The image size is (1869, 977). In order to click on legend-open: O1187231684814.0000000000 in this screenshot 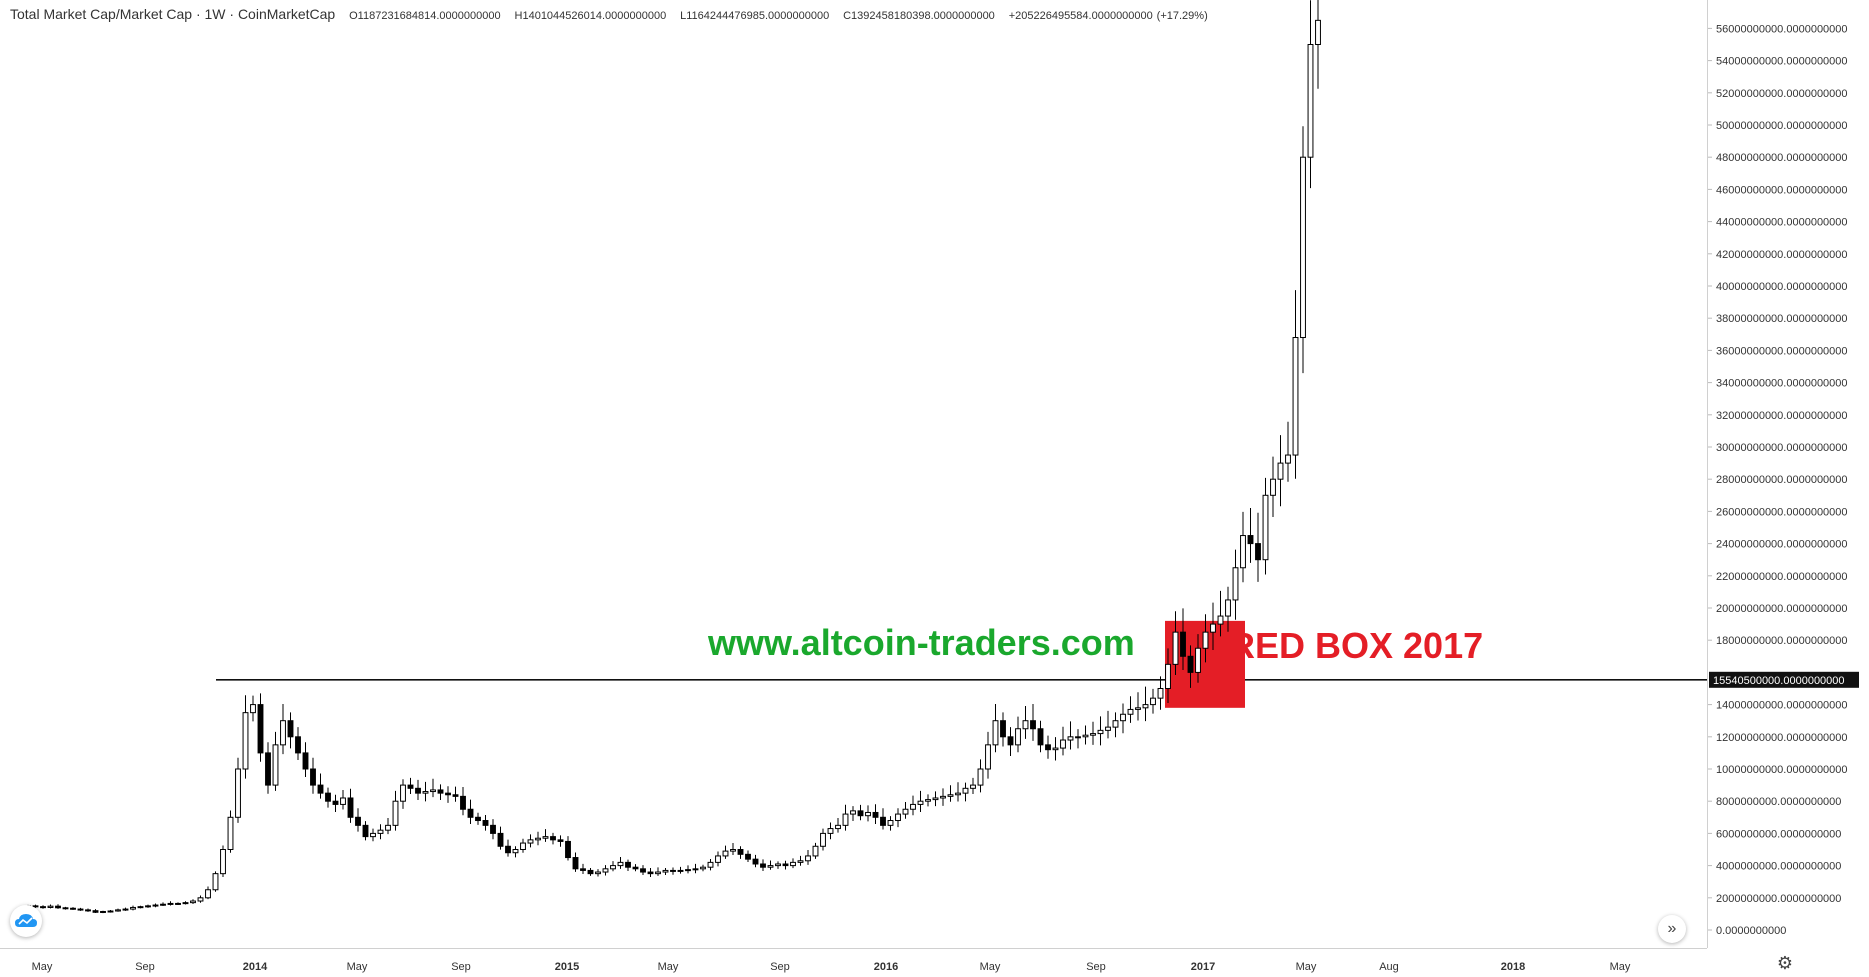, I will do `click(425, 16)`.